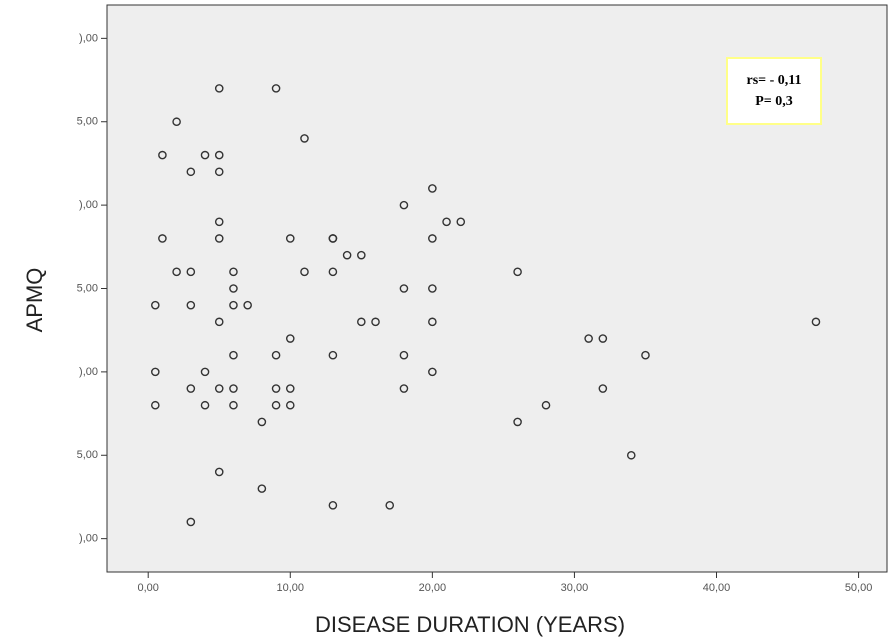  What do you see at coordinates (34, 300) in the screenshot?
I see `y-axis-label: APMQ` at bounding box center [34, 300].